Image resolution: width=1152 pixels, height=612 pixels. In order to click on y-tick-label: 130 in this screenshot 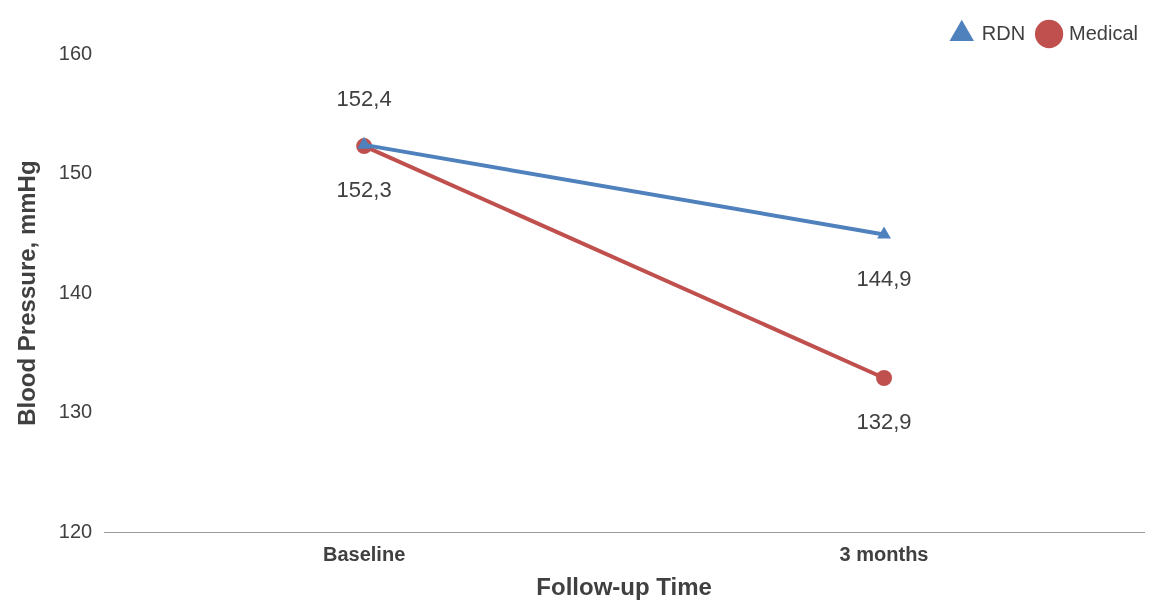, I will do `click(75, 411)`.